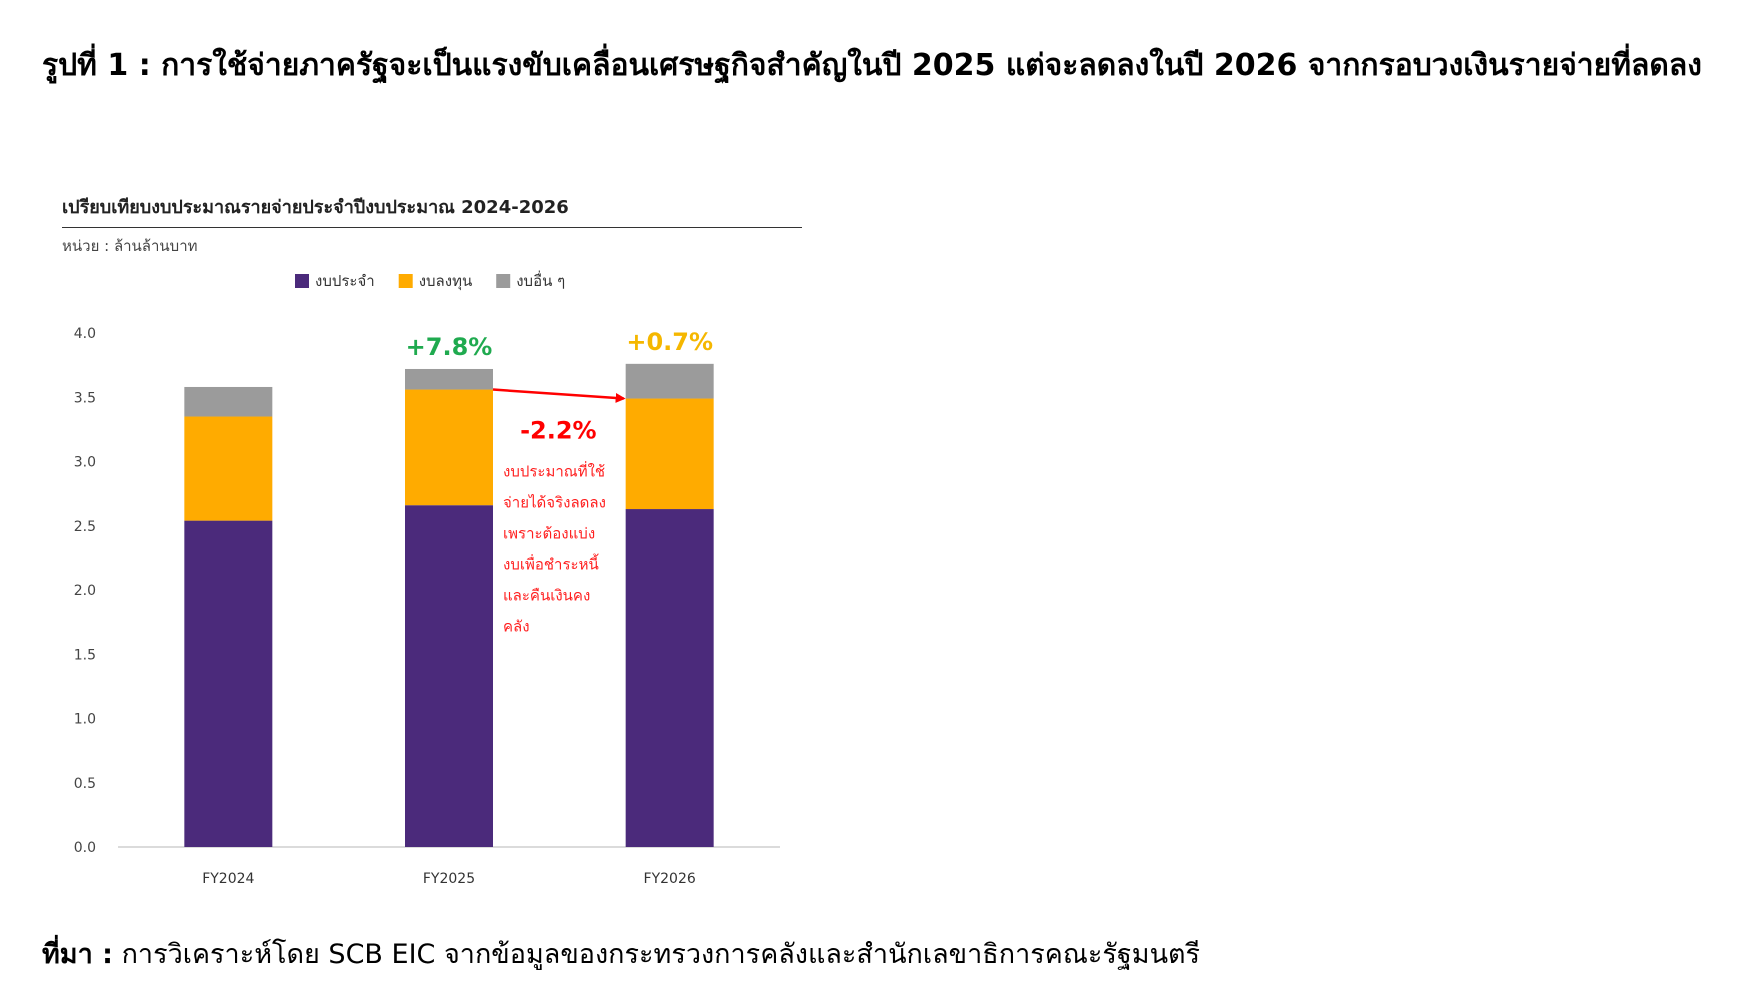 This screenshot has height=993, width=1764. Describe the element at coordinates (551, 564) in the screenshot. I see `note-line: งบเพื่อชำระหนี้` at that location.